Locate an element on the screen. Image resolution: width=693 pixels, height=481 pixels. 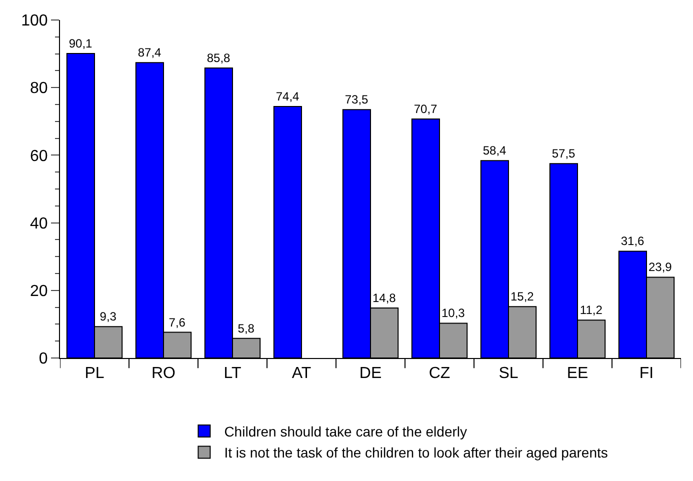
data-label: 58,4 is located at coordinates (494, 151).